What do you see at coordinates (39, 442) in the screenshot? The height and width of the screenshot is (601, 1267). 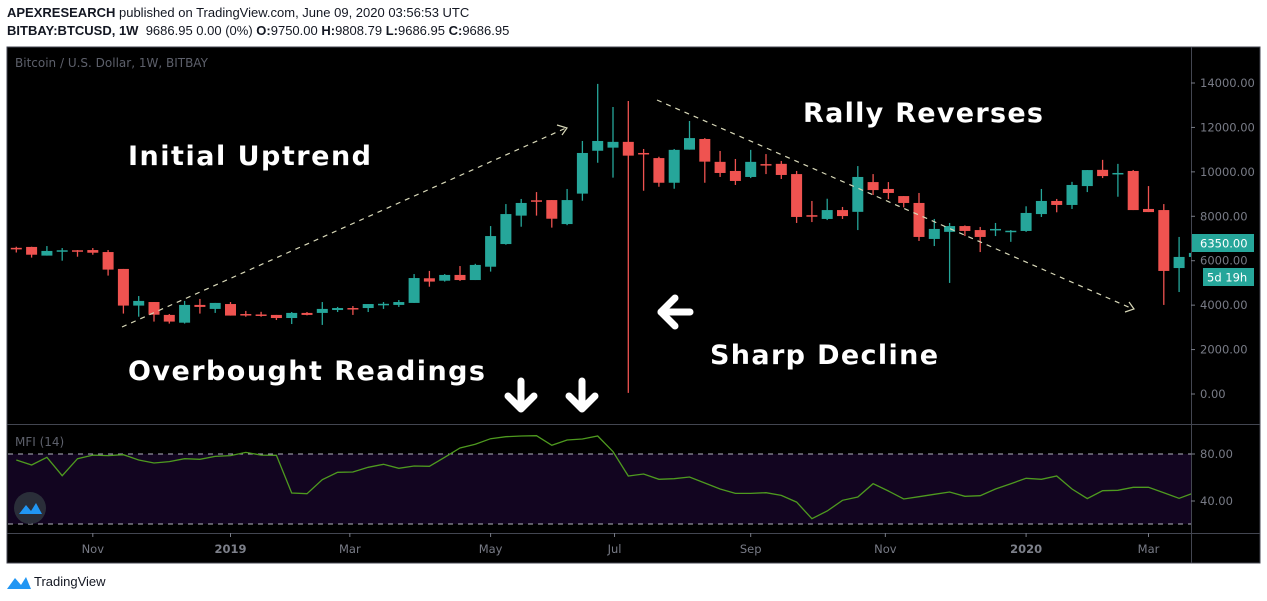 I see `indicator-label: MFI (14)` at bounding box center [39, 442].